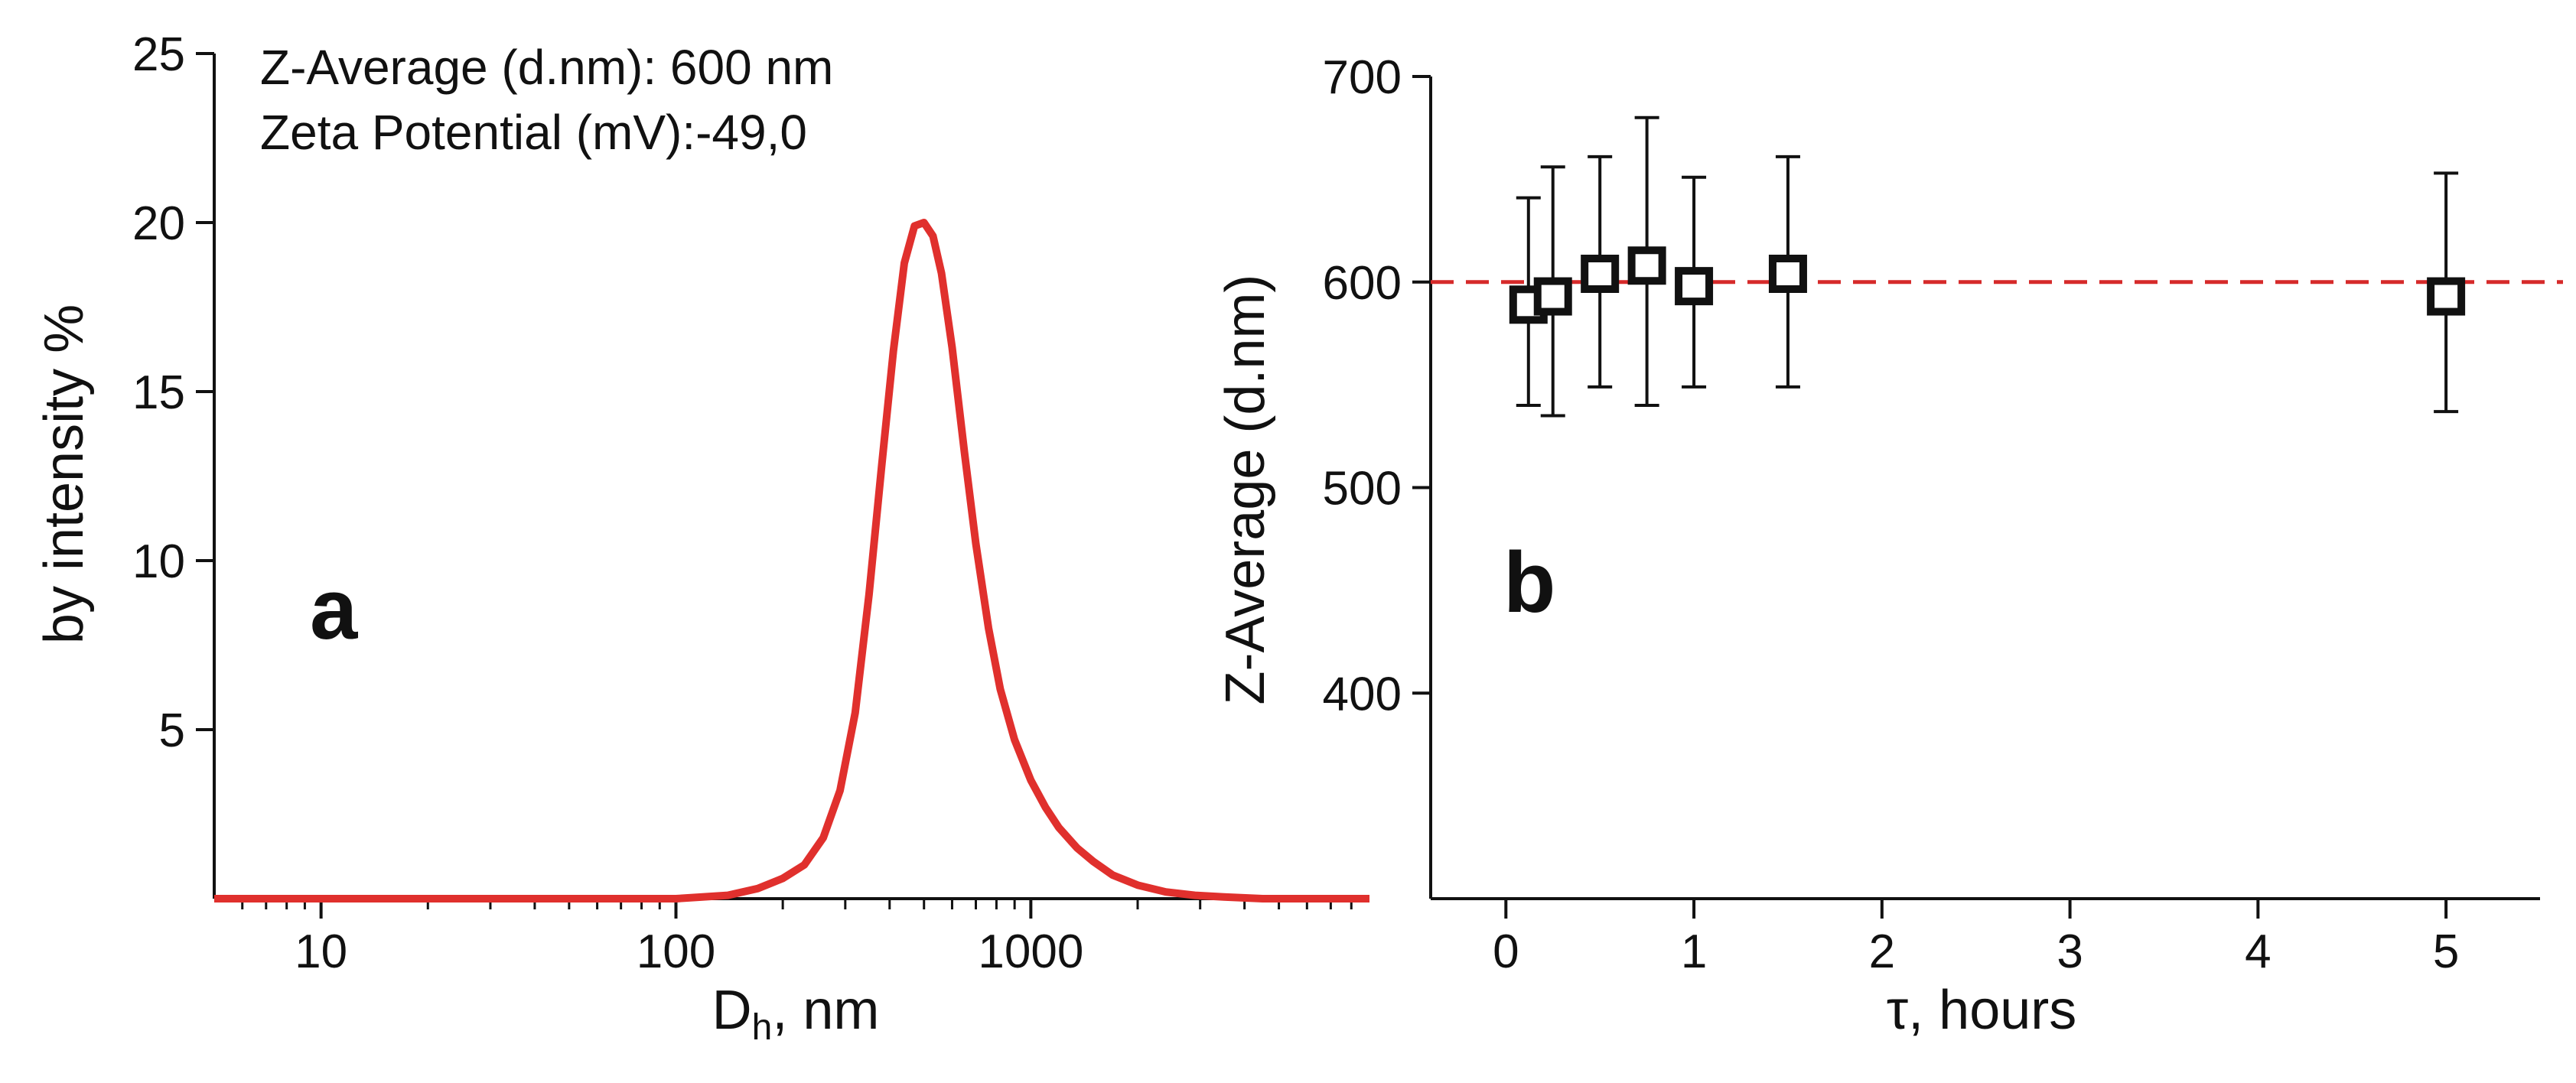  I want to click on x-tick-label: 100, so click(676, 951).